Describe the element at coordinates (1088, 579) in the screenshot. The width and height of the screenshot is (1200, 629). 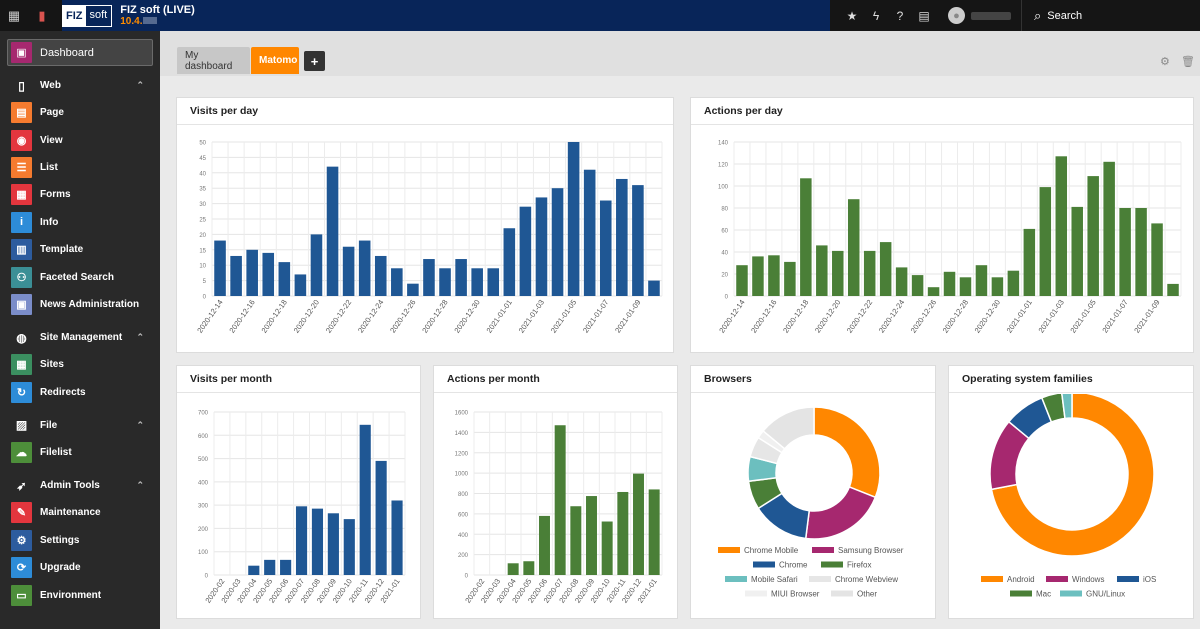
I see `legend-label: Windows` at that location.